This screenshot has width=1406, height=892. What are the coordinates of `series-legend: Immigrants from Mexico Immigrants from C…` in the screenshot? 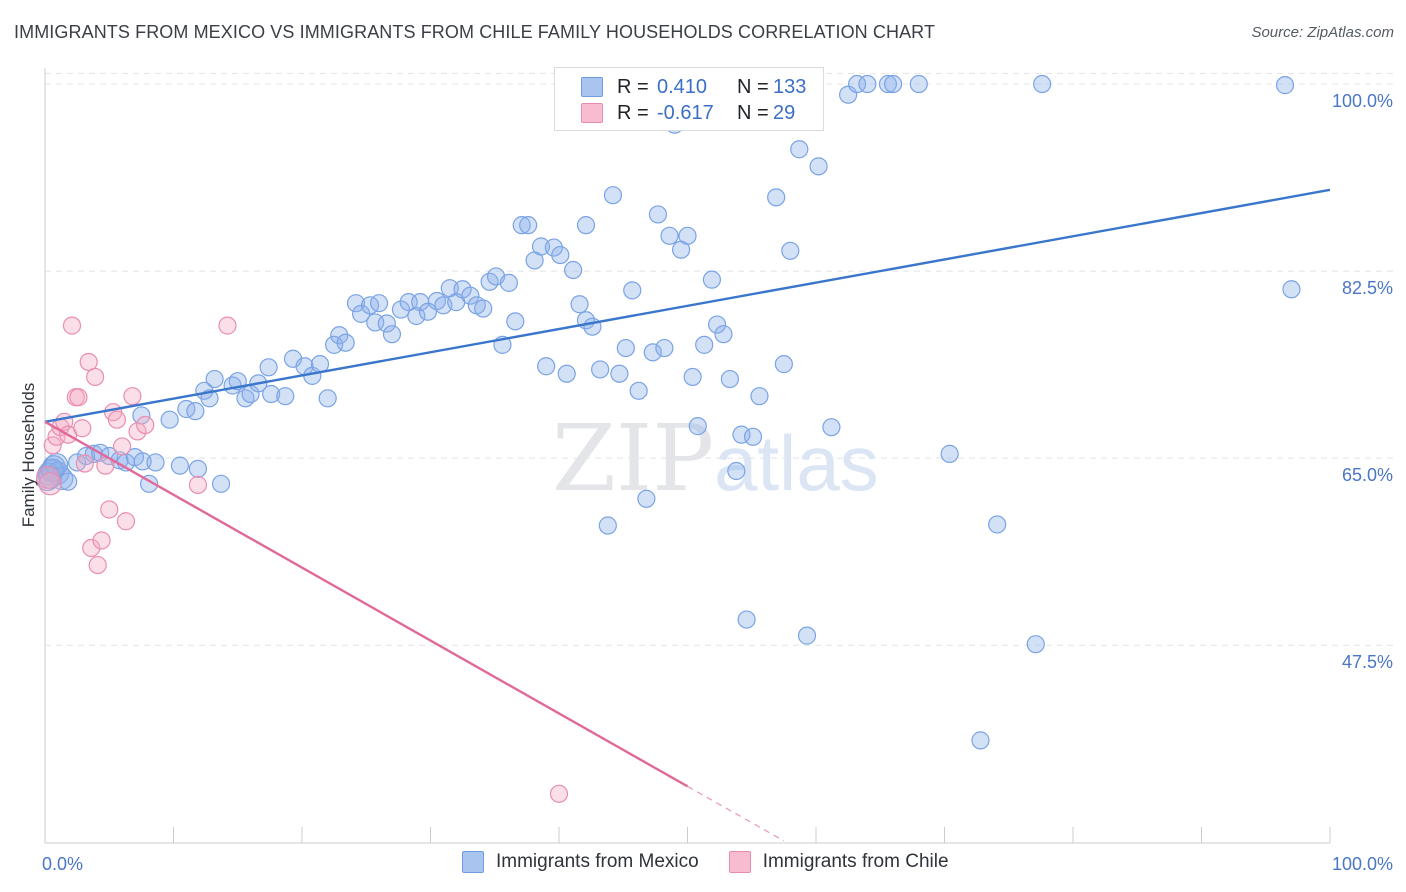 It's located at (720, 862).